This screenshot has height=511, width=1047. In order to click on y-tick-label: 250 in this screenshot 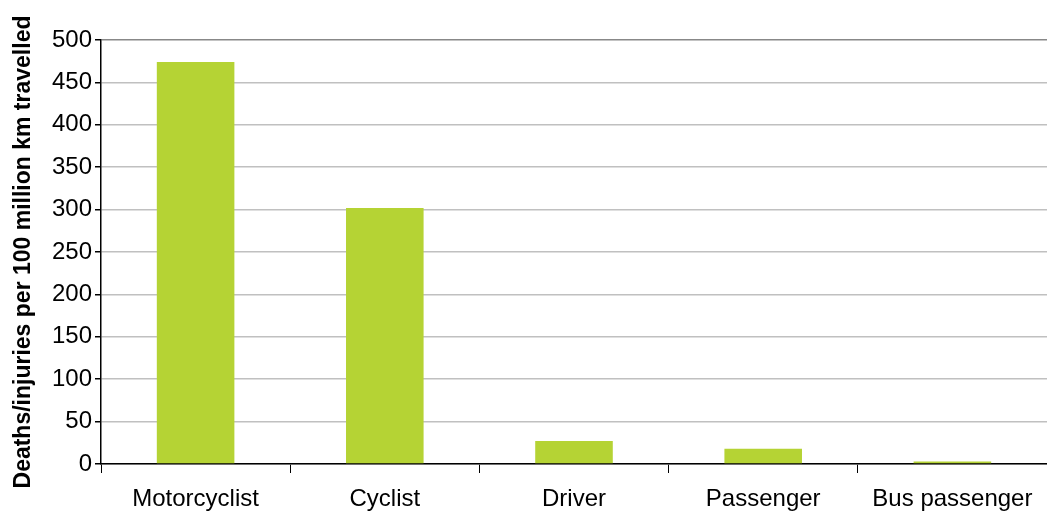, I will do `click(71, 250)`.